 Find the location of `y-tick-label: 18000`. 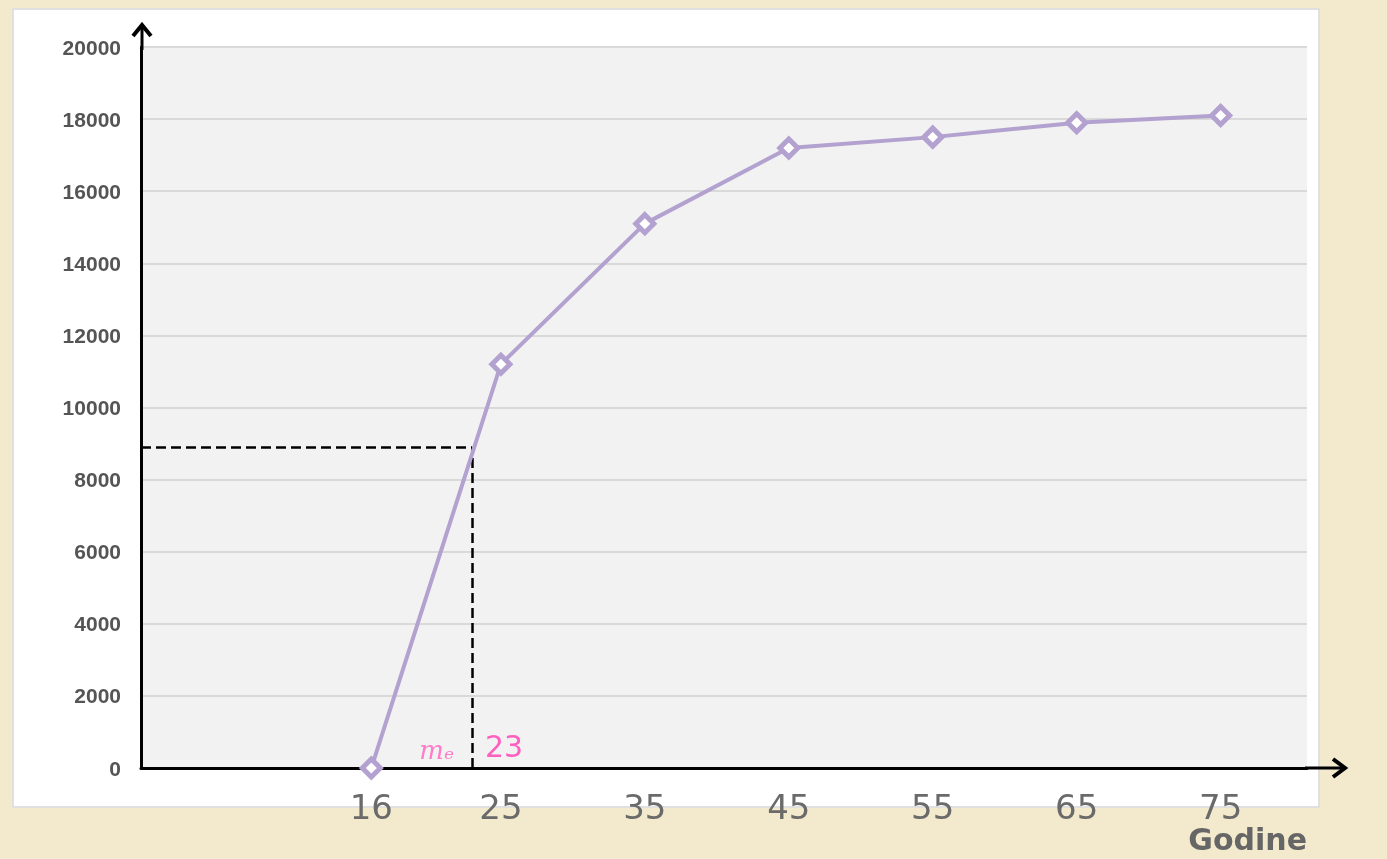

y-tick-label: 18000 is located at coordinates (91, 119).